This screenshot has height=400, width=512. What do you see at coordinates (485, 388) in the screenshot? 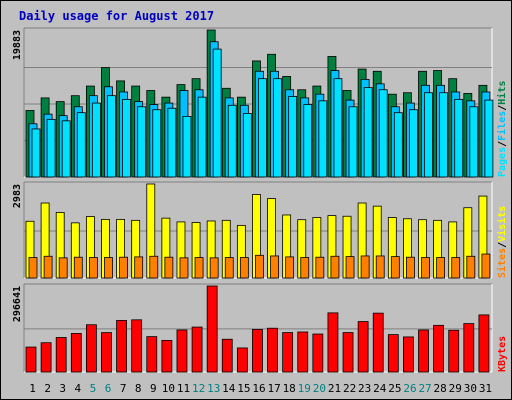
I see `day-label-31: 31` at bounding box center [485, 388].